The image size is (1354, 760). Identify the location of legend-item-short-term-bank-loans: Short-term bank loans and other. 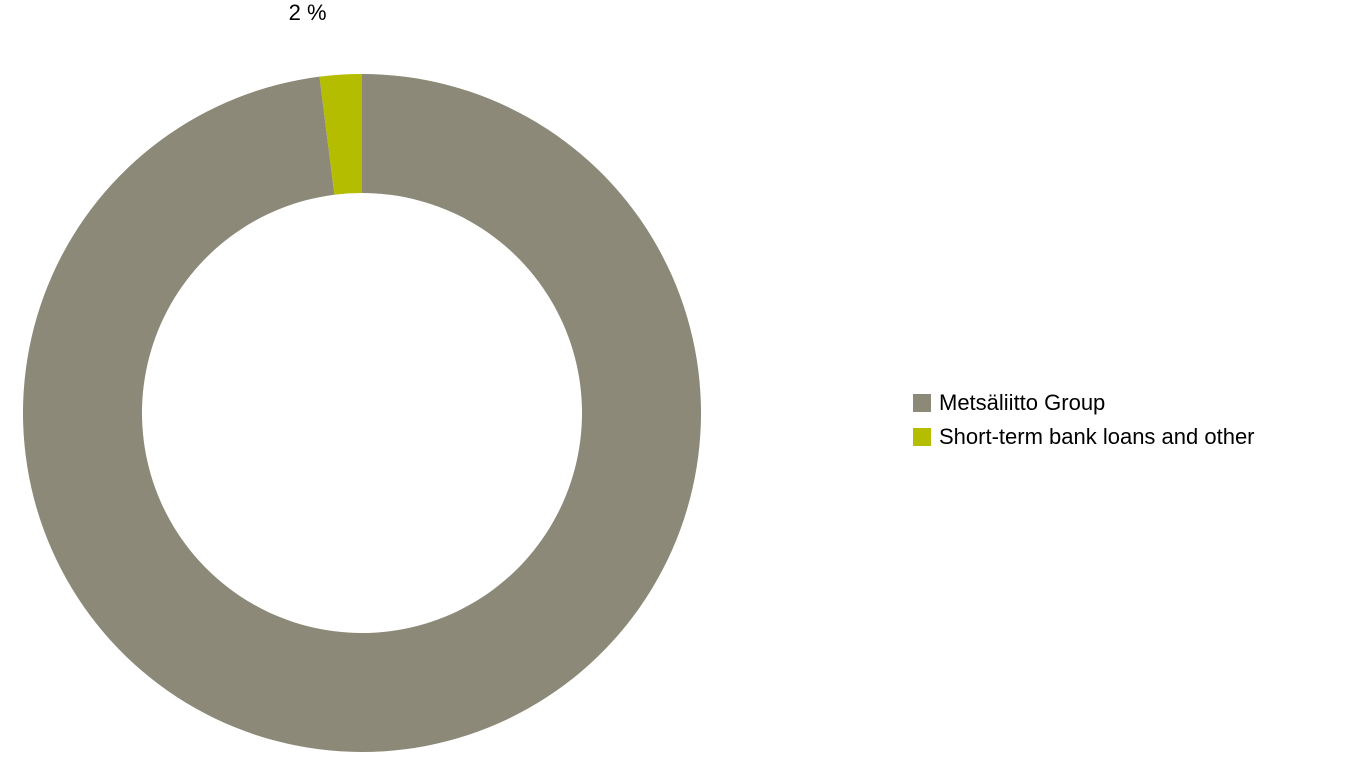
(1084, 437).